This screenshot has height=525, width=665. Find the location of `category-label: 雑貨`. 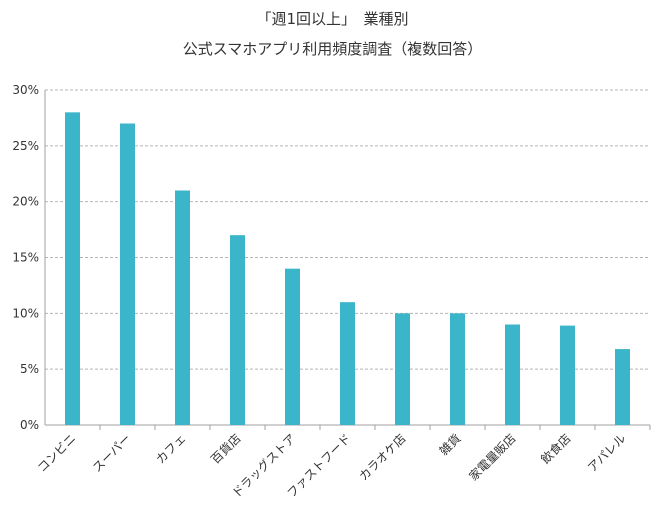

category-label: 雑貨 is located at coordinates (450, 445).